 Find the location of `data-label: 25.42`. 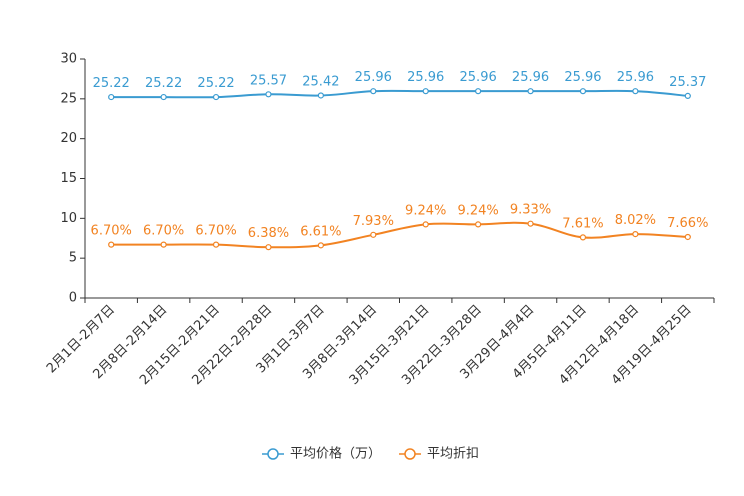

data-label: 25.42 is located at coordinates (320, 81).